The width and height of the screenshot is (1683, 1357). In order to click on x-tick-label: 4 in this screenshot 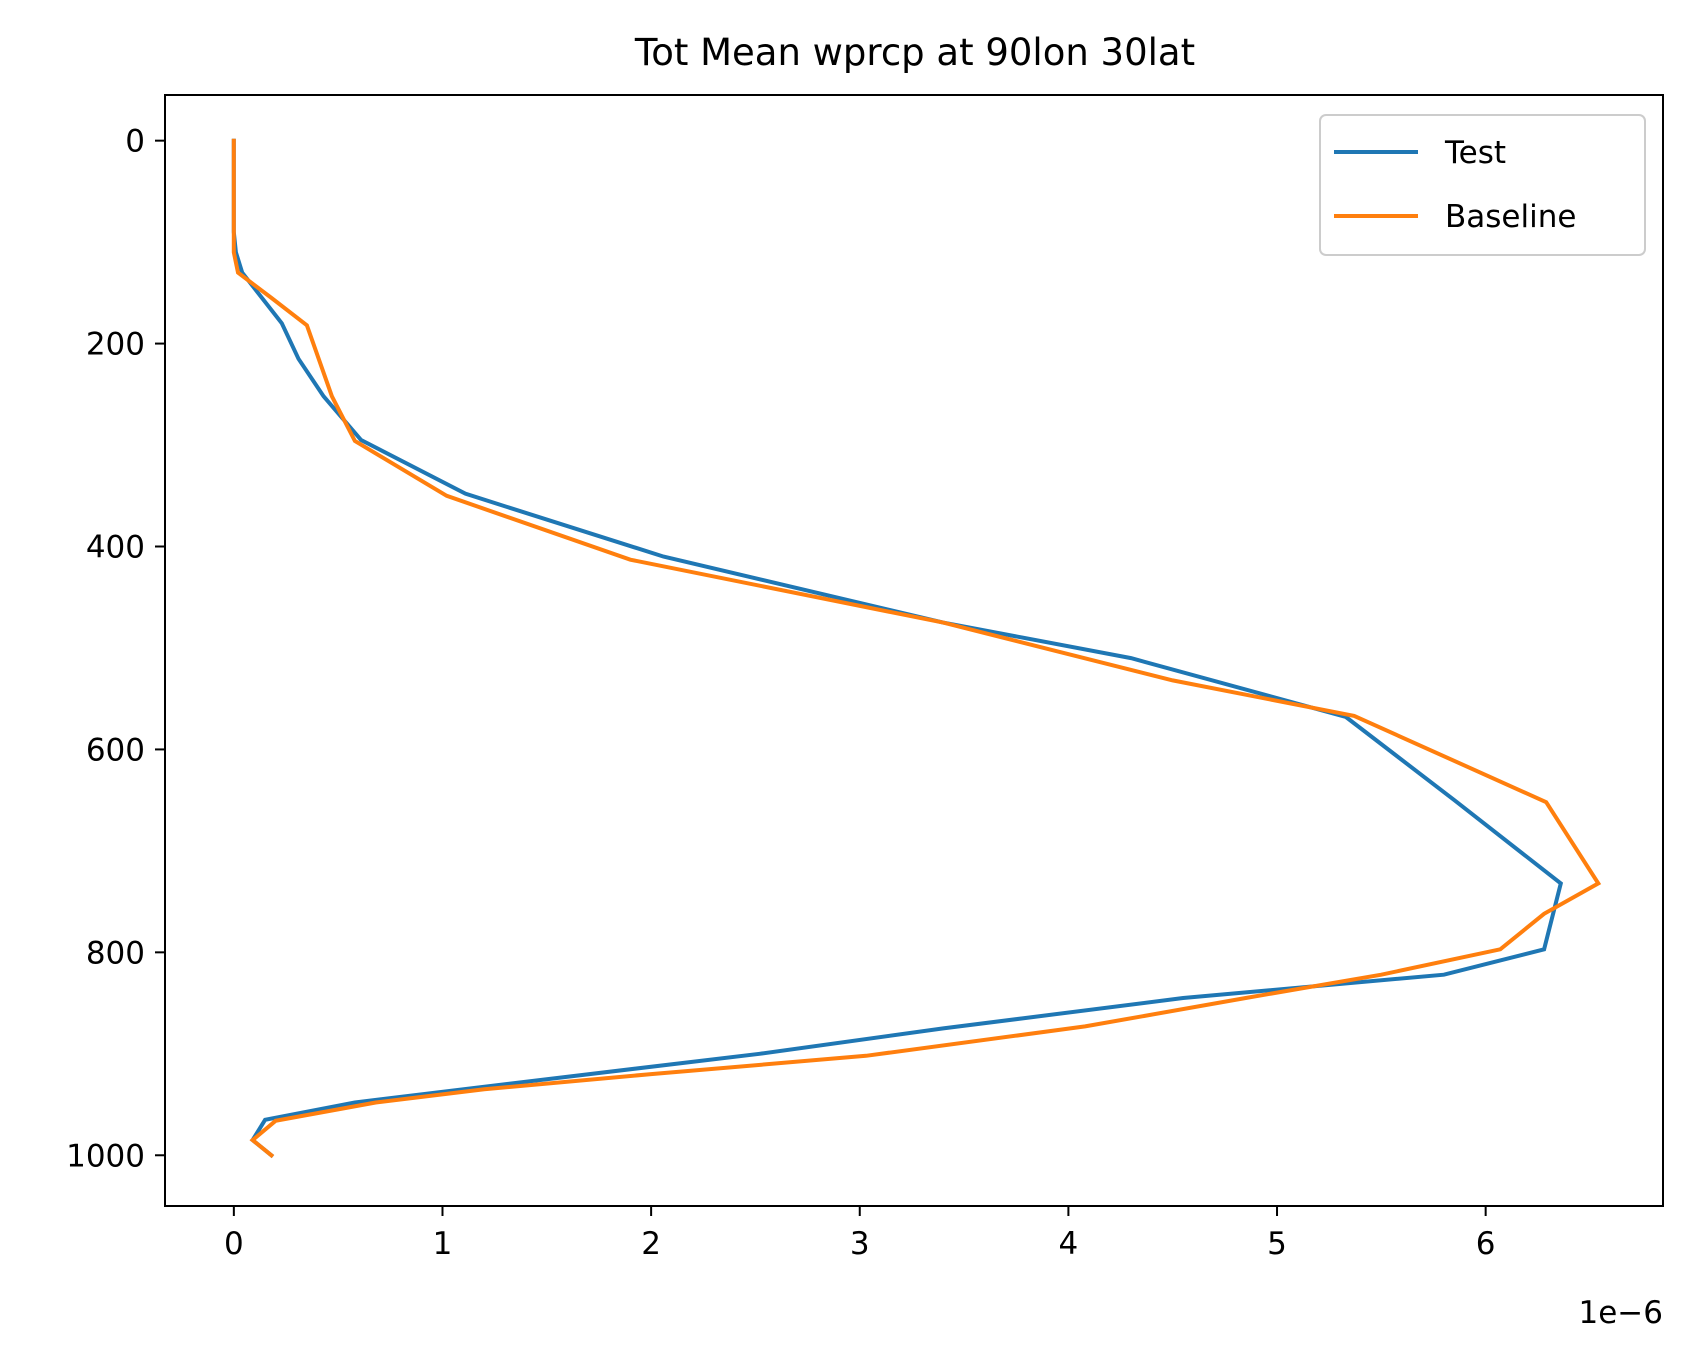, I will do `click(1069, 1244)`.